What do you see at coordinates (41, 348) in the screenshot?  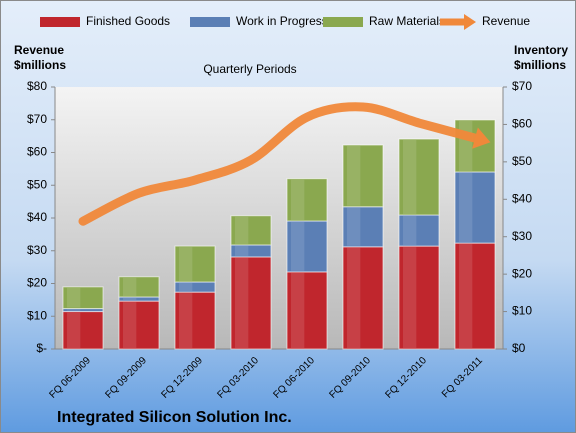 I see `y-tick-label: $-` at bounding box center [41, 348].